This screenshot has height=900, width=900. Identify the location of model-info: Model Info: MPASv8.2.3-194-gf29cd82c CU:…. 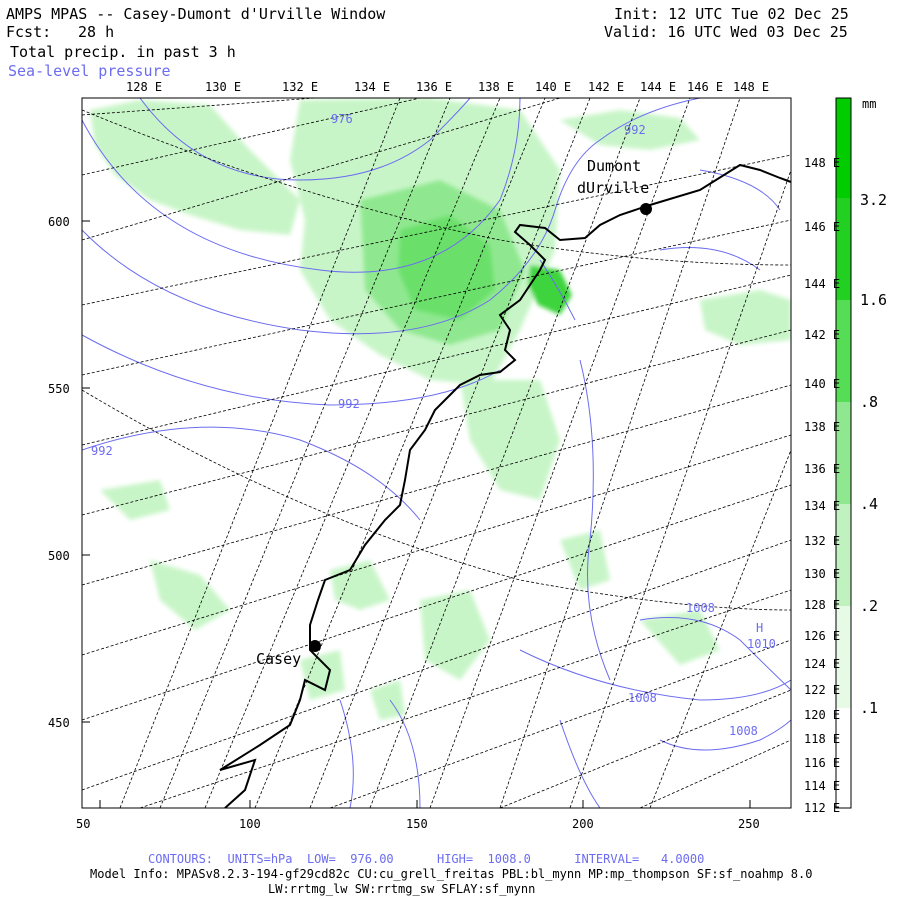
(451, 874).